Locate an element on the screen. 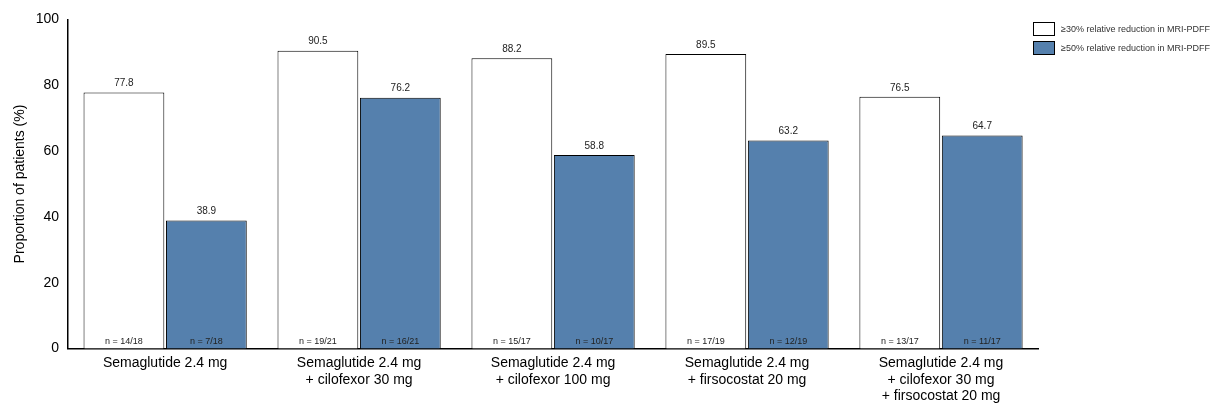  y-axis-title: Proportion of patients (%) is located at coordinates (19, 184).